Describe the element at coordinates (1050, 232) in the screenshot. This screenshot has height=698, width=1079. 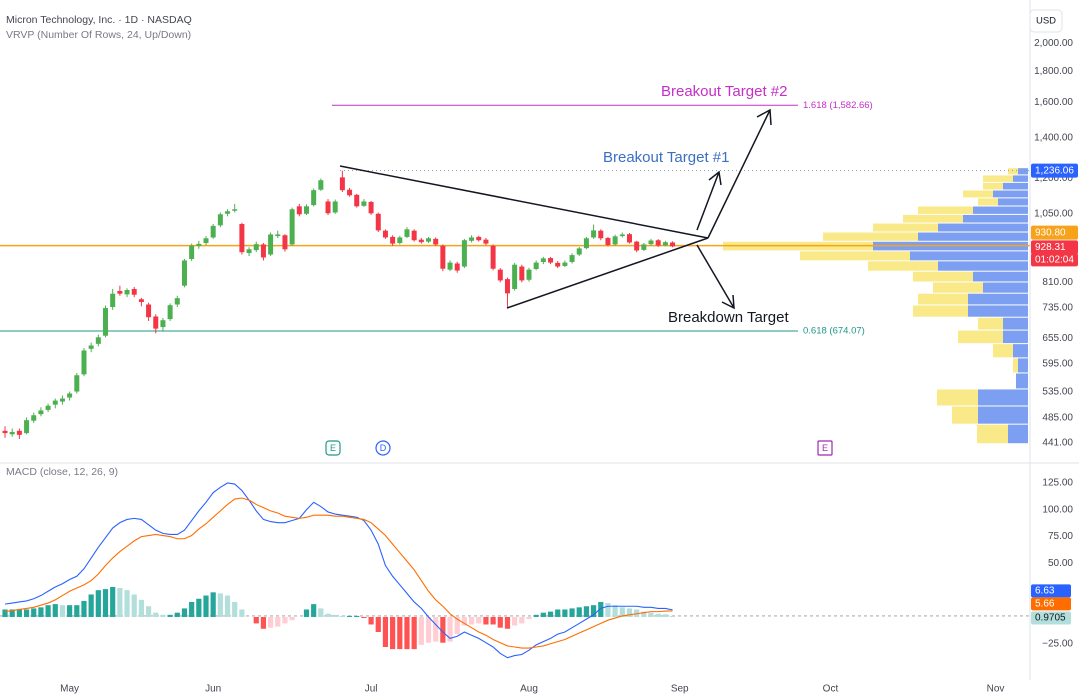
I see `price-label: 930.80` at that location.